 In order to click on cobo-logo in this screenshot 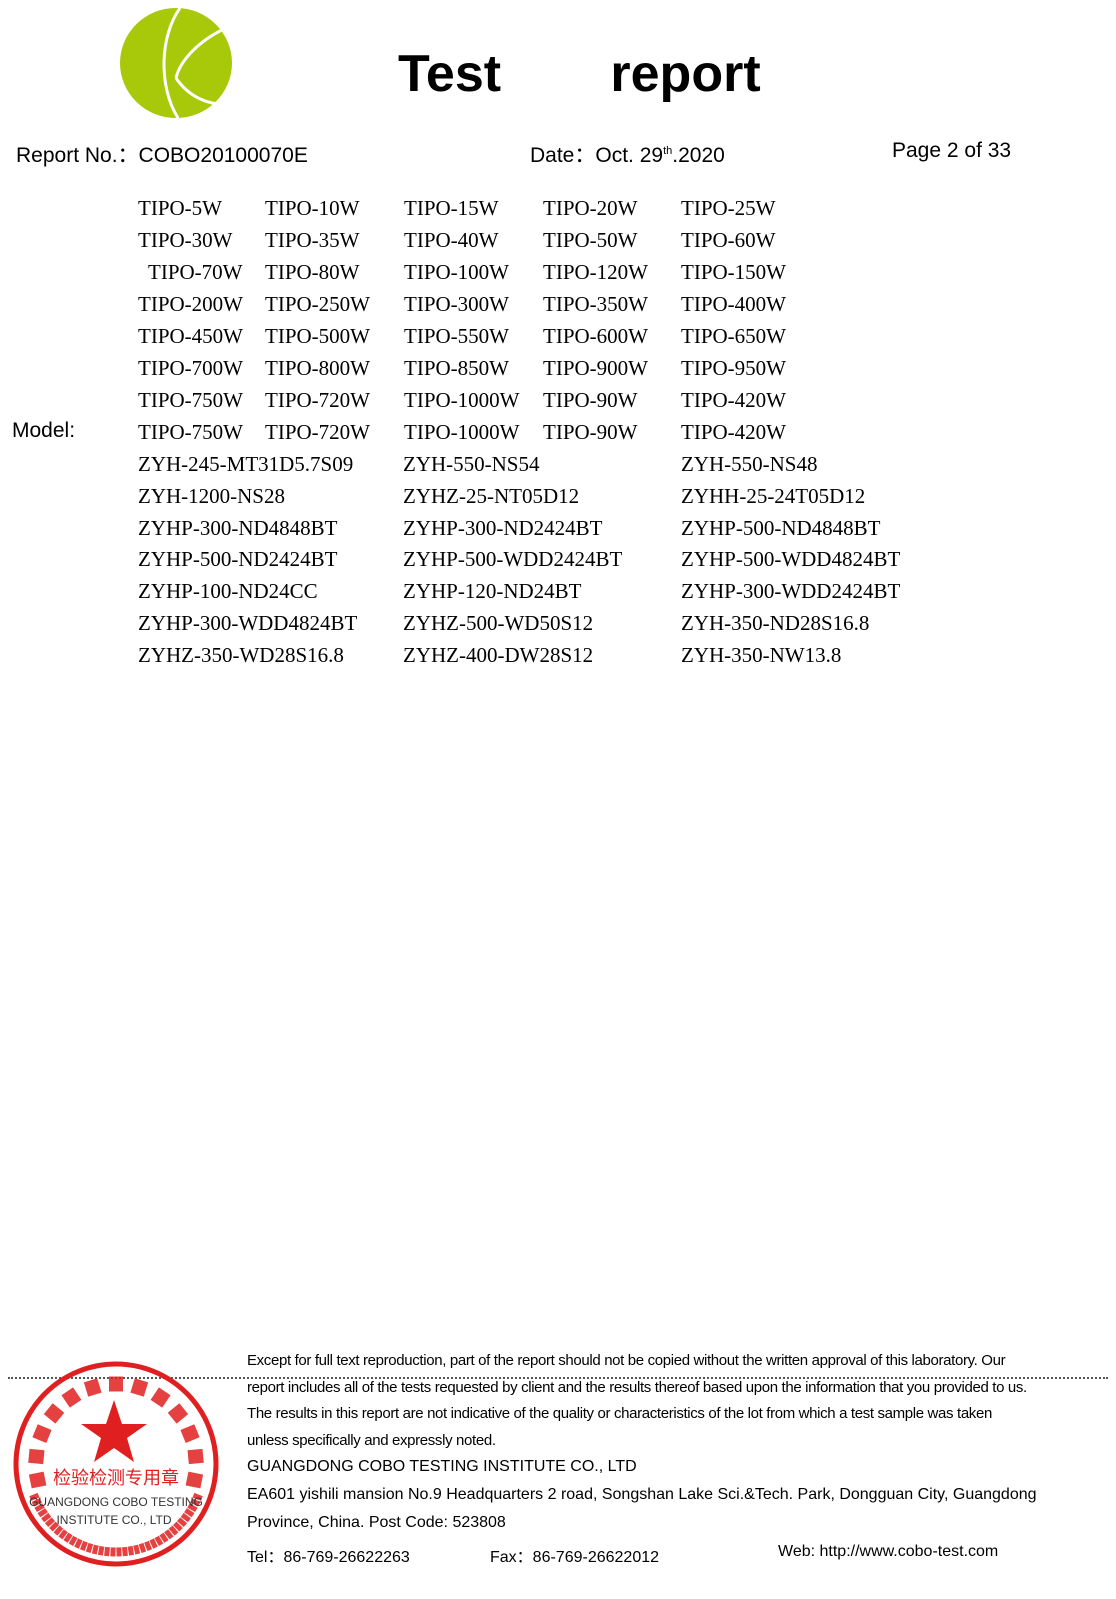, I will do `click(176, 63)`.